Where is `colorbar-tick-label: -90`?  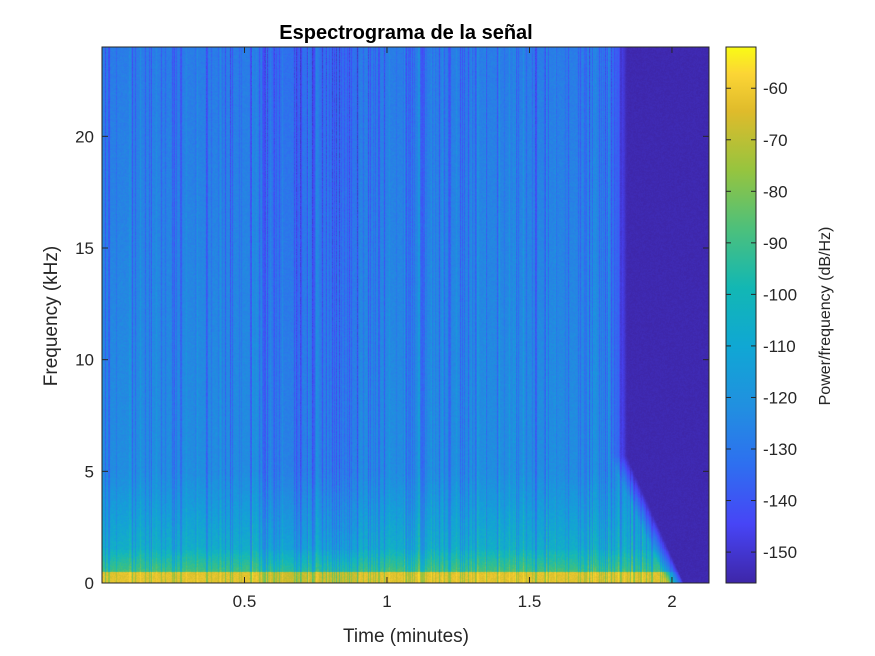
colorbar-tick-label: -90 is located at coordinates (775, 243).